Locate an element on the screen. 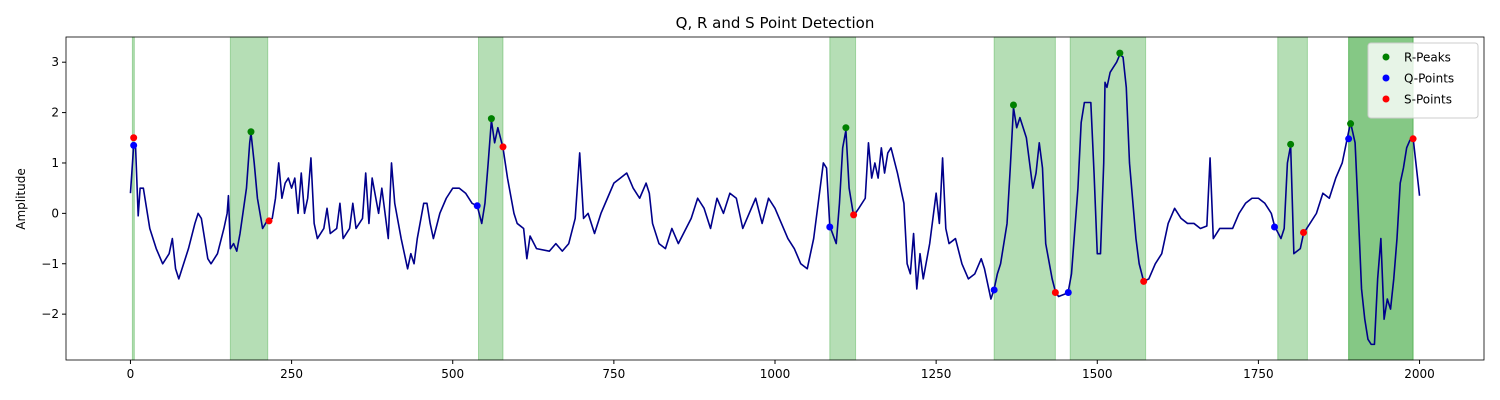 This screenshot has width=1500, height=400. x-tick-label: 1000 is located at coordinates (775, 374).